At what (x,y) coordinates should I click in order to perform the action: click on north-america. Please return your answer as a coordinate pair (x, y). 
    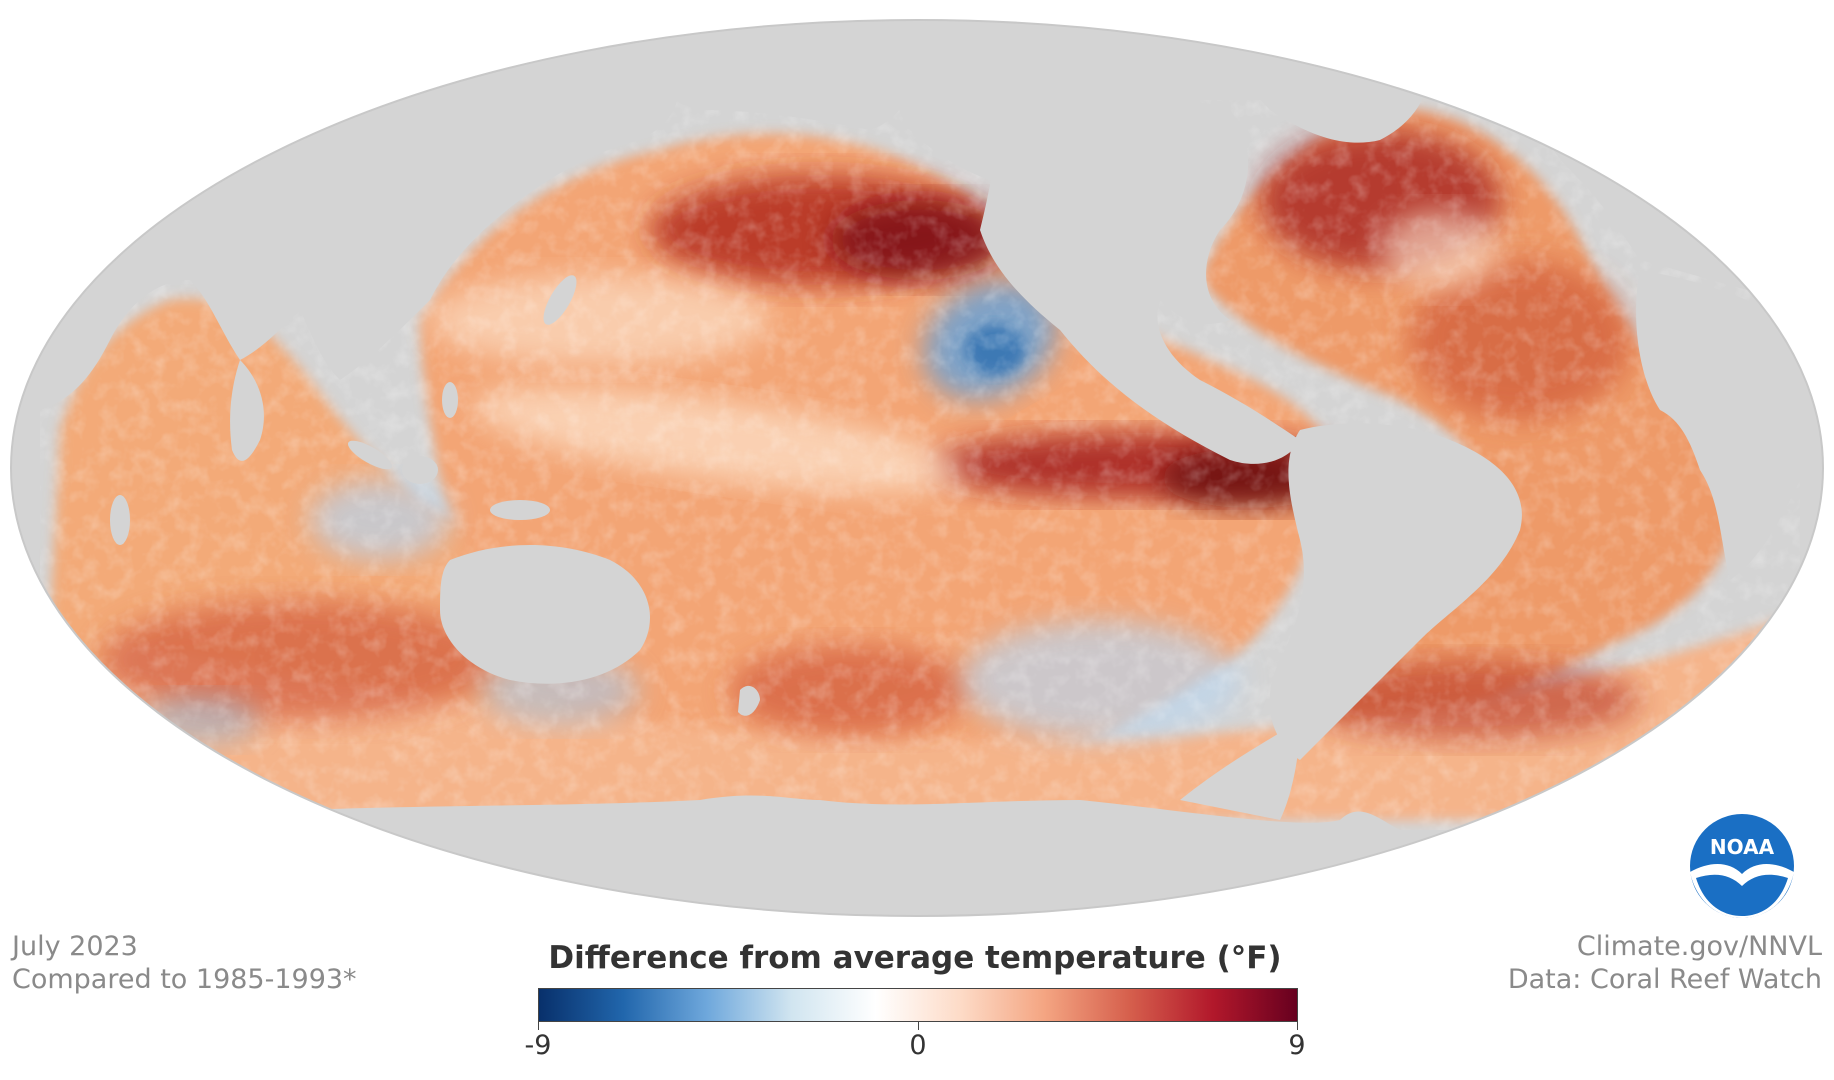
    Looking at the image, I should click on (1140, 272).